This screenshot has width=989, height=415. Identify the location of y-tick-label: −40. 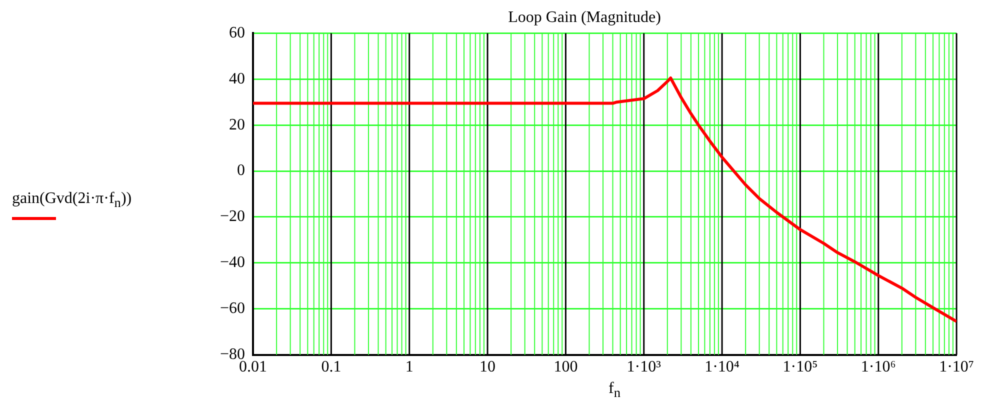
(233, 263).